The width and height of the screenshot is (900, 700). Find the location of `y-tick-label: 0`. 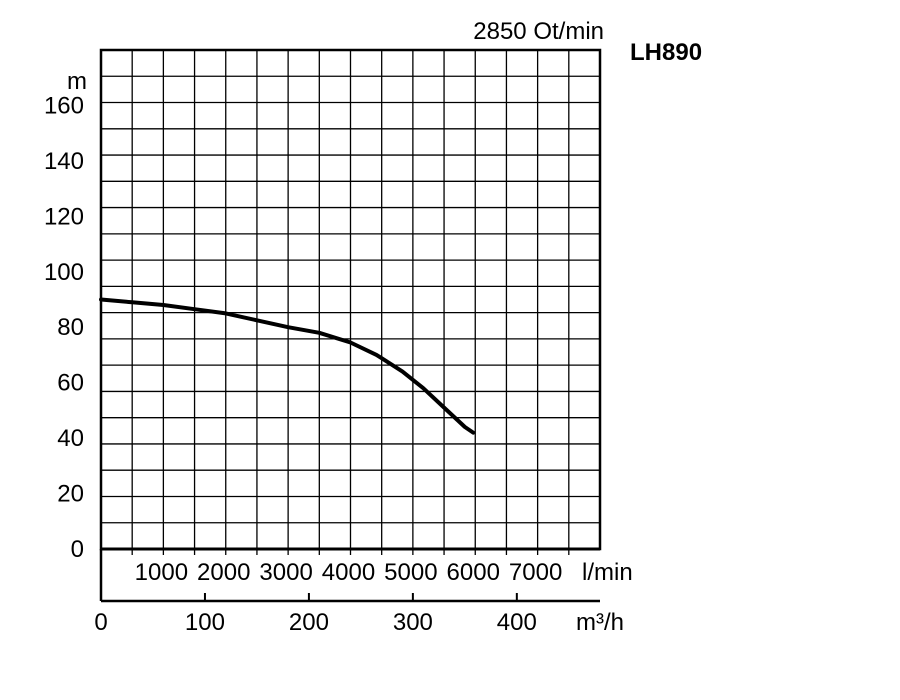

y-tick-label: 0 is located at coordinates (77, 549).